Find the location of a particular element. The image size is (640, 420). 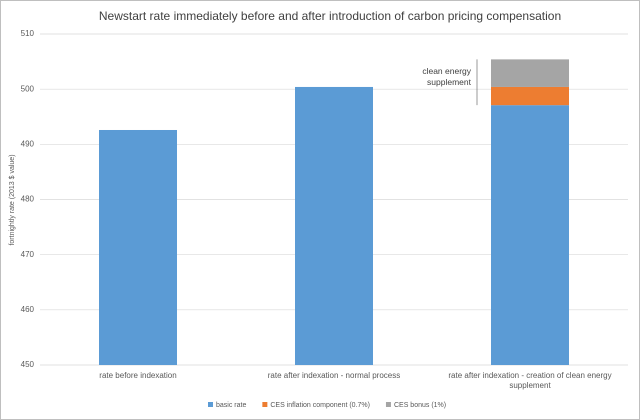

legend-label: CES inflation component (0.7%) is located at coordinates (320, 405).